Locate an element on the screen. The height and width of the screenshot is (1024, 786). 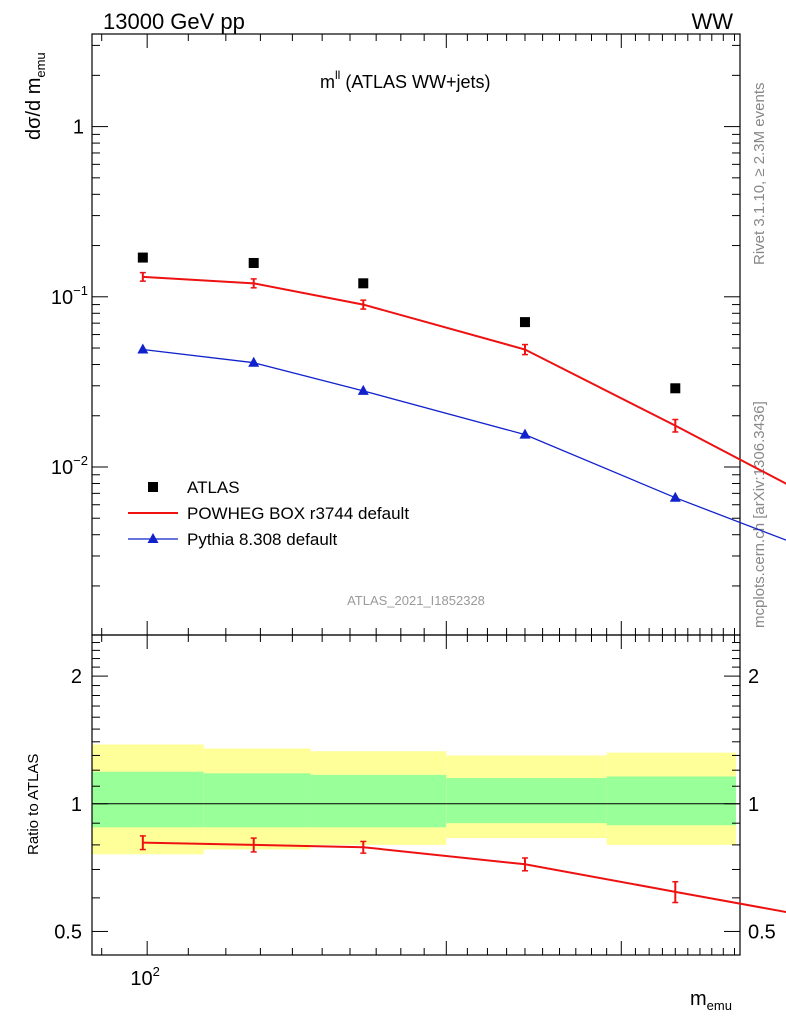
legend-label: Pythia 8.308 default is located at coordinates (262, 539).